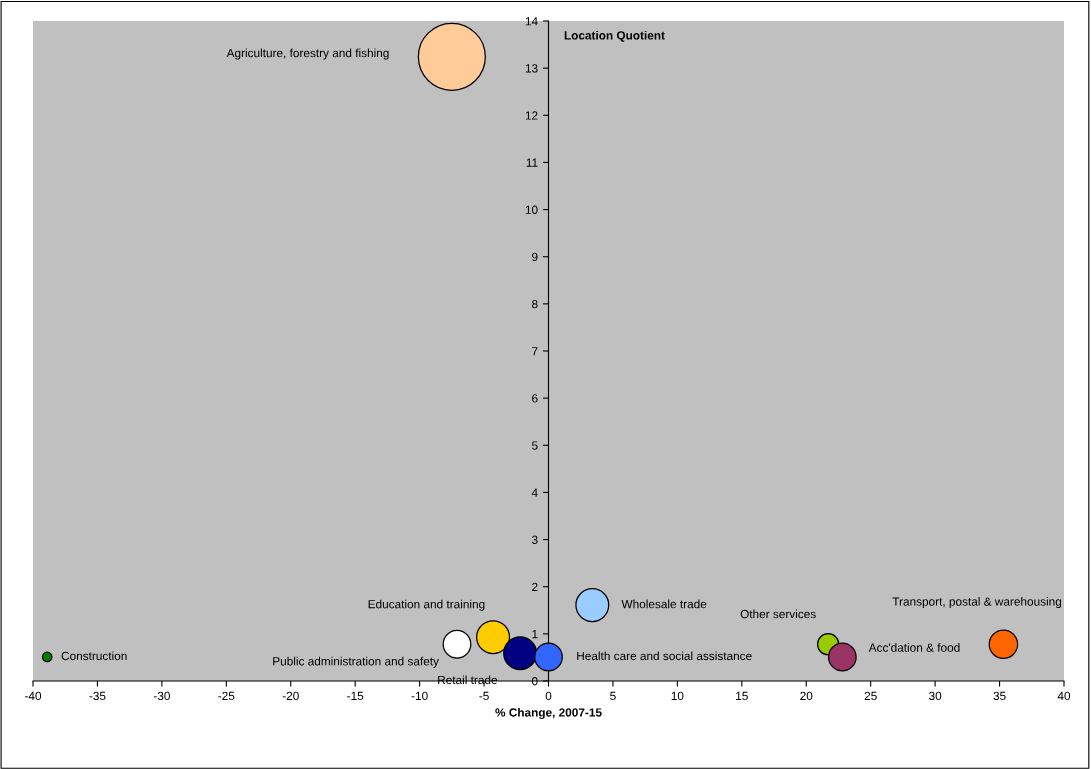 The height and width of the screenshot is (769, 1091). Describe the element at coordinates (531, 209) in the screenshot. I see `y-tick-label: 10` at that location.